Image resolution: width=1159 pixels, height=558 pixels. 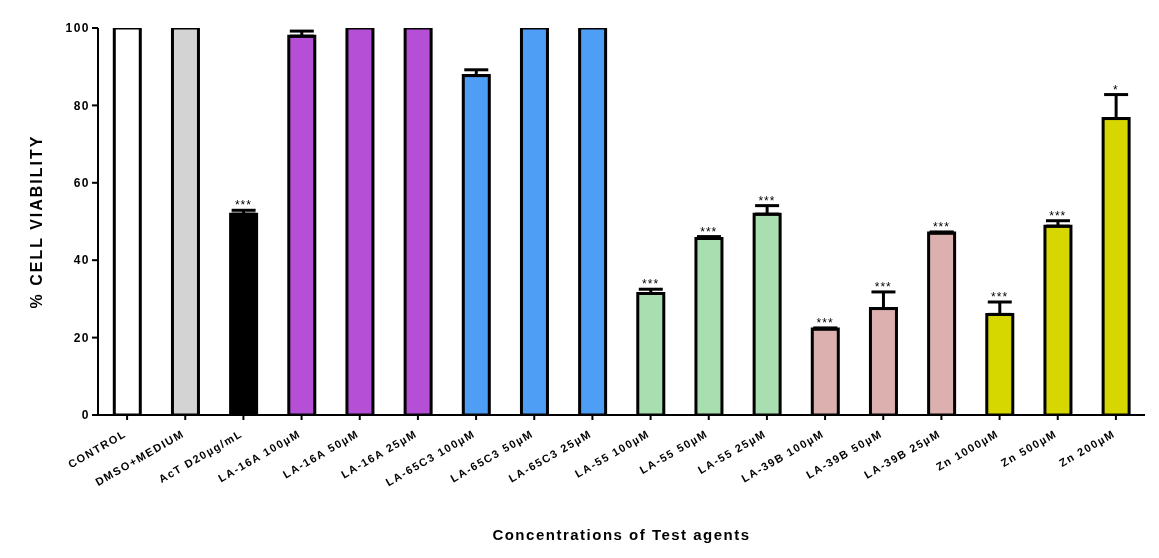 I want to click on y-tick-label: 100, so click(x=77, y=28).